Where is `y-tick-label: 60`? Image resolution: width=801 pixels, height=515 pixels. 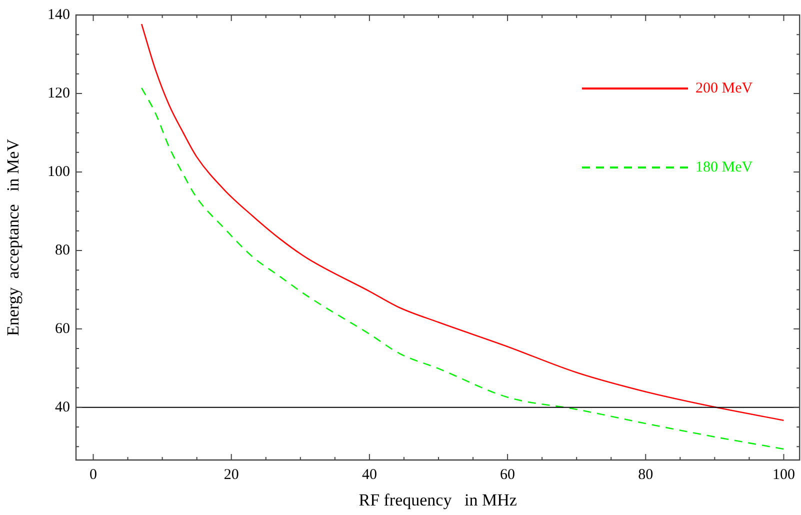
y-tick-label: 60 is located at coordinates (62, 328).